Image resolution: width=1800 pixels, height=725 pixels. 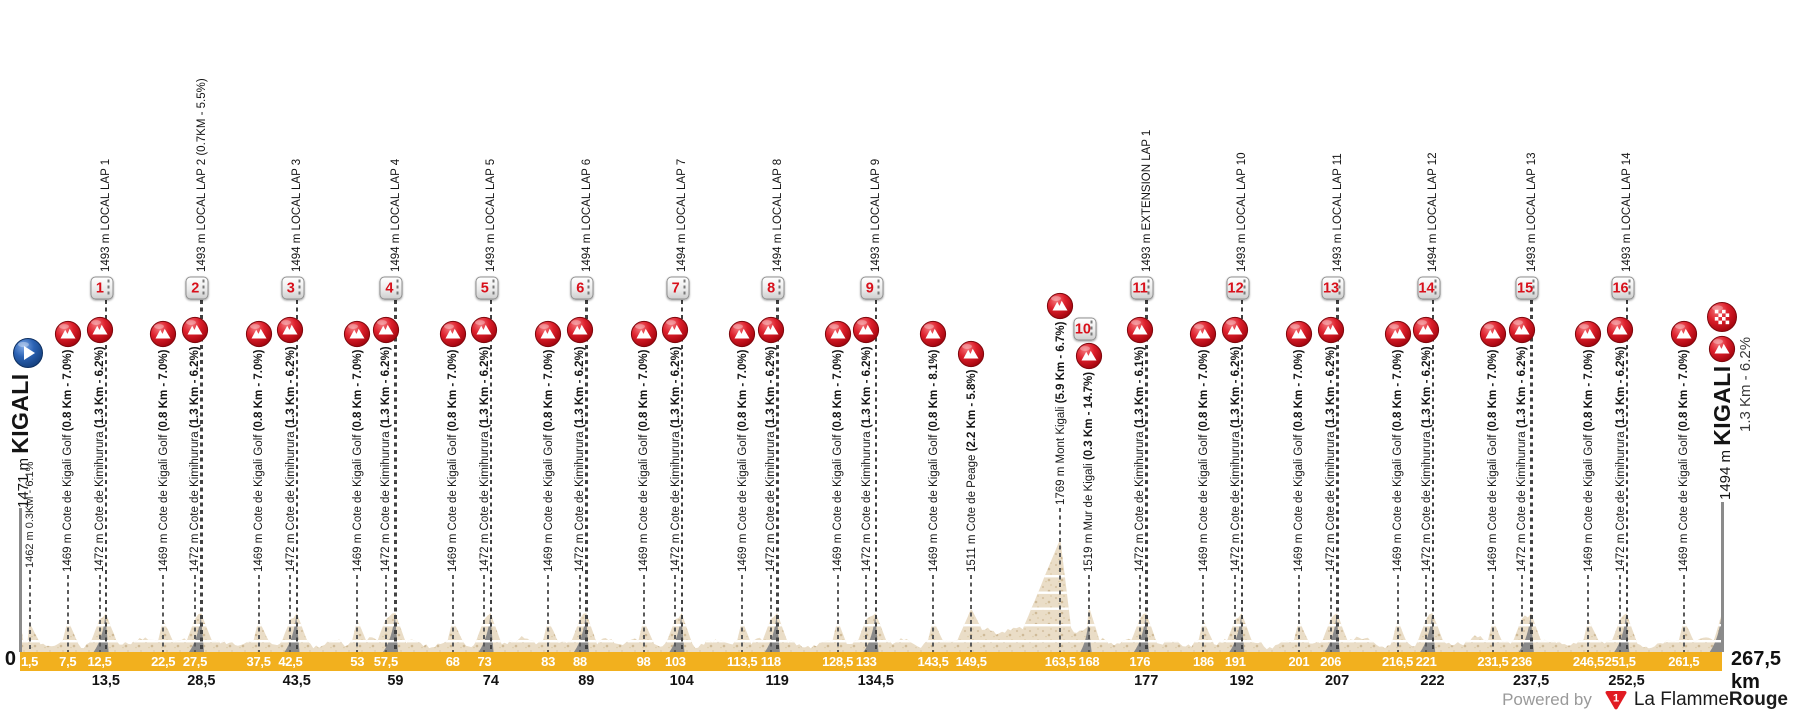 I want to click on axis-label-black: 43,5, so click(x=296, y=681).